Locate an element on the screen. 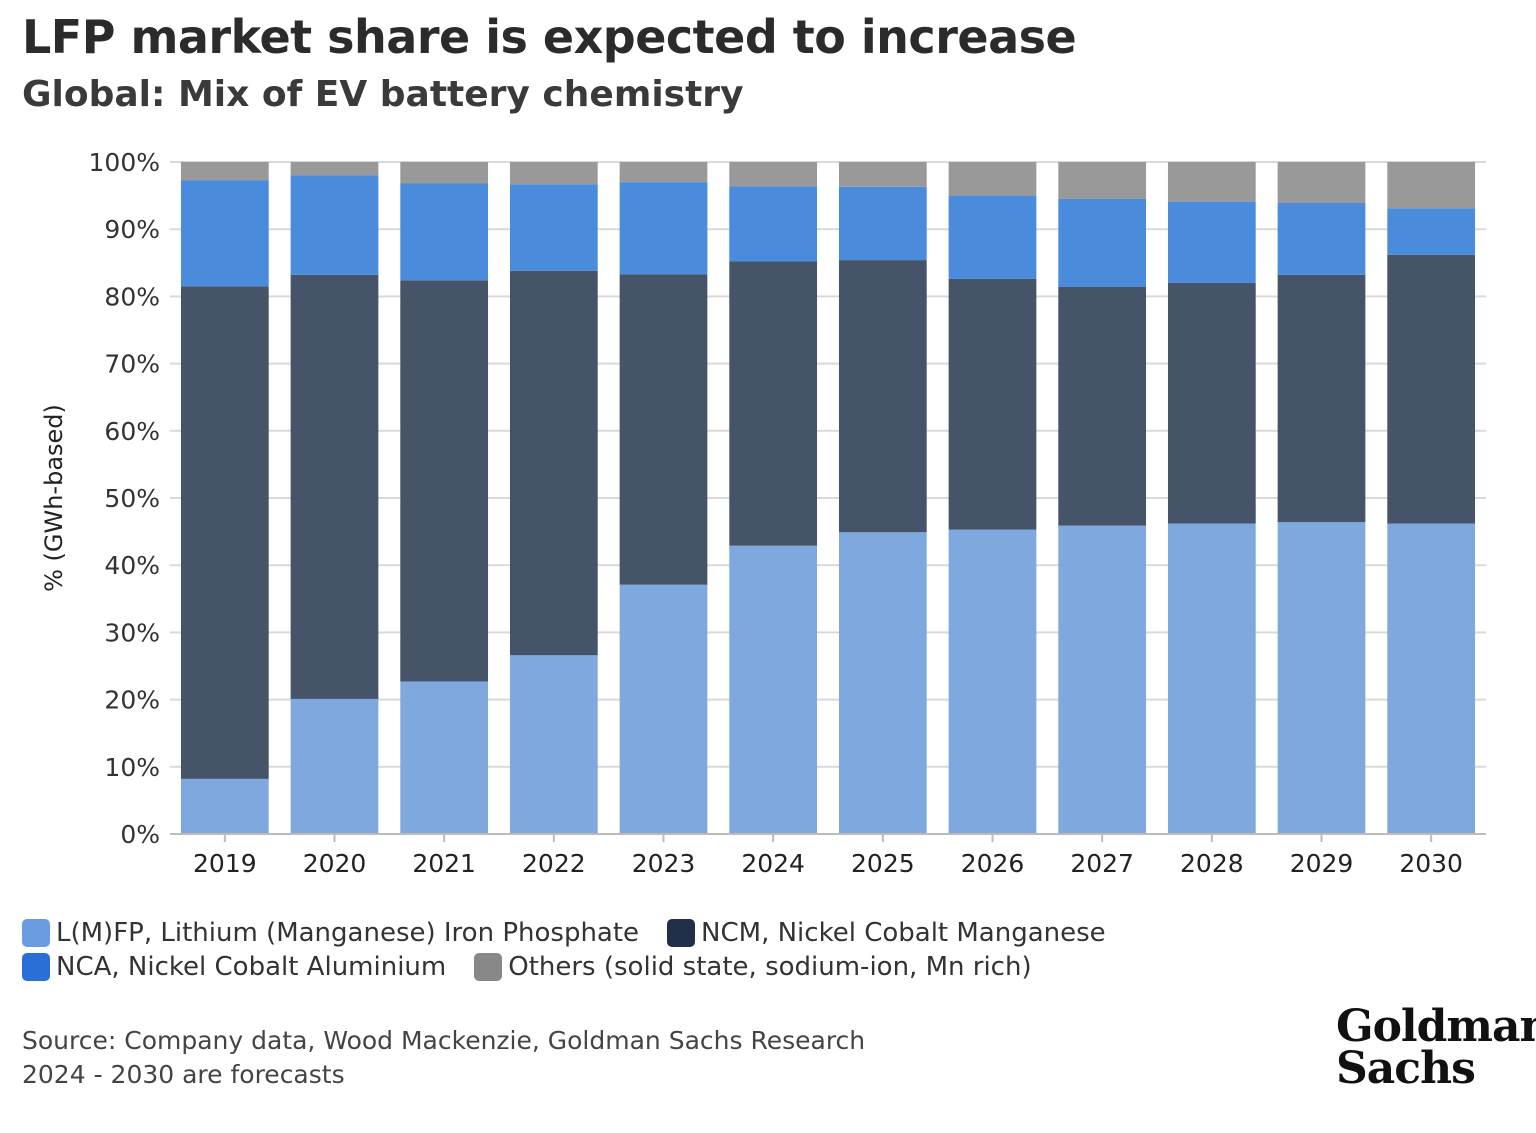 Image resolution: width=1536 pixels, height=1133 pixels. y-tick-label: 30% is located at coordinates (132, 632).